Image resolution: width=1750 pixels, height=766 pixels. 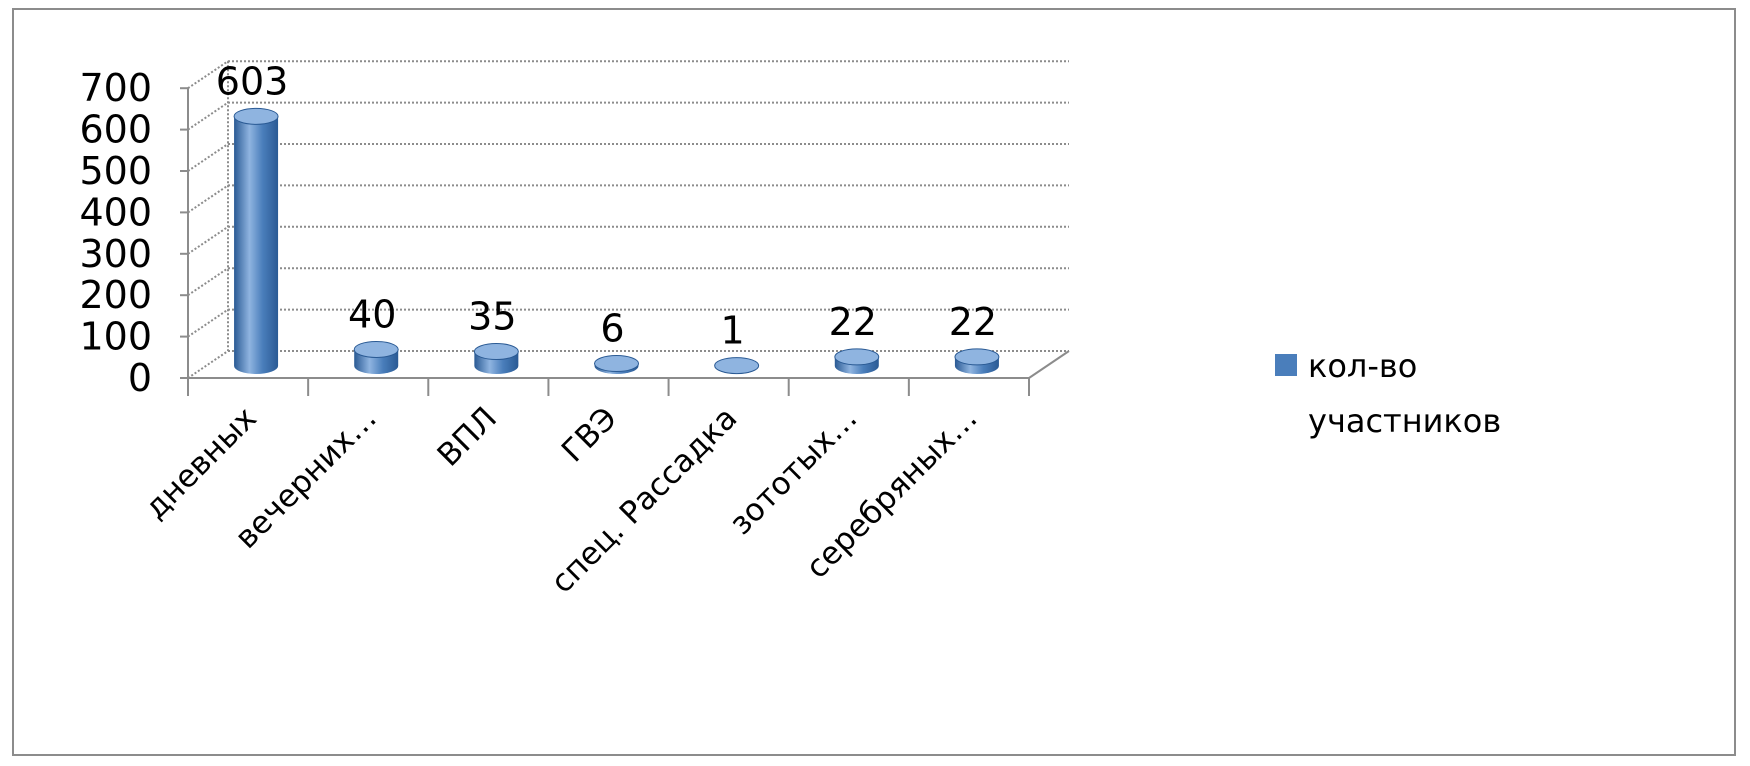 I want to click on y-tick-label: 700, so click(x=115, y=88).